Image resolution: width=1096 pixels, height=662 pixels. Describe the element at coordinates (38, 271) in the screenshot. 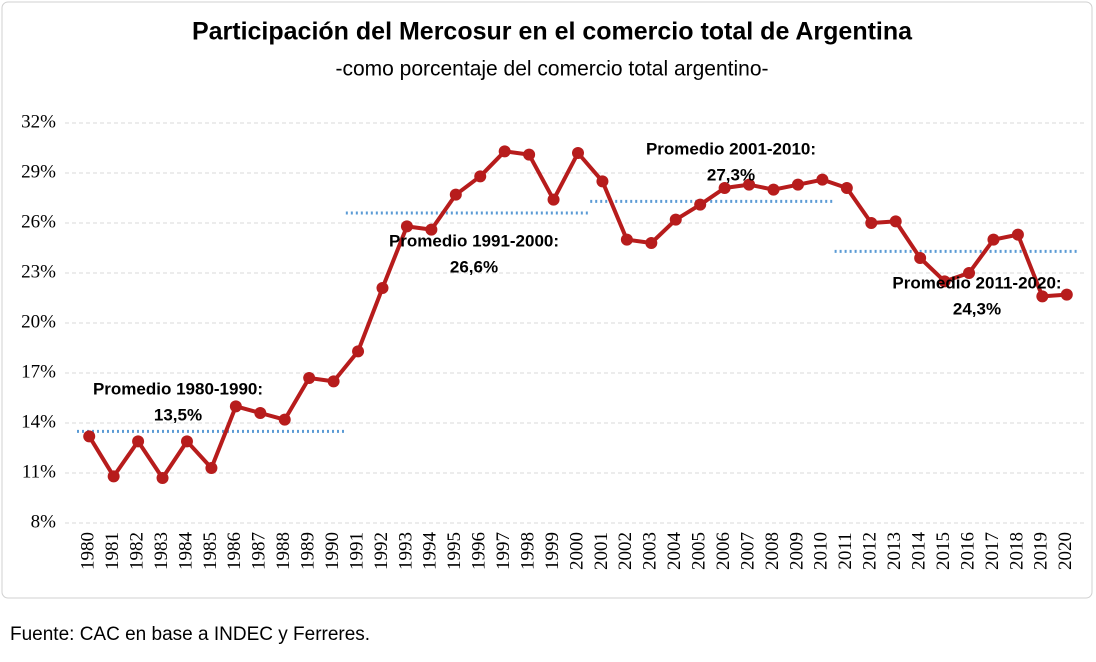

I see `y-tick-label: 23%` at that location.